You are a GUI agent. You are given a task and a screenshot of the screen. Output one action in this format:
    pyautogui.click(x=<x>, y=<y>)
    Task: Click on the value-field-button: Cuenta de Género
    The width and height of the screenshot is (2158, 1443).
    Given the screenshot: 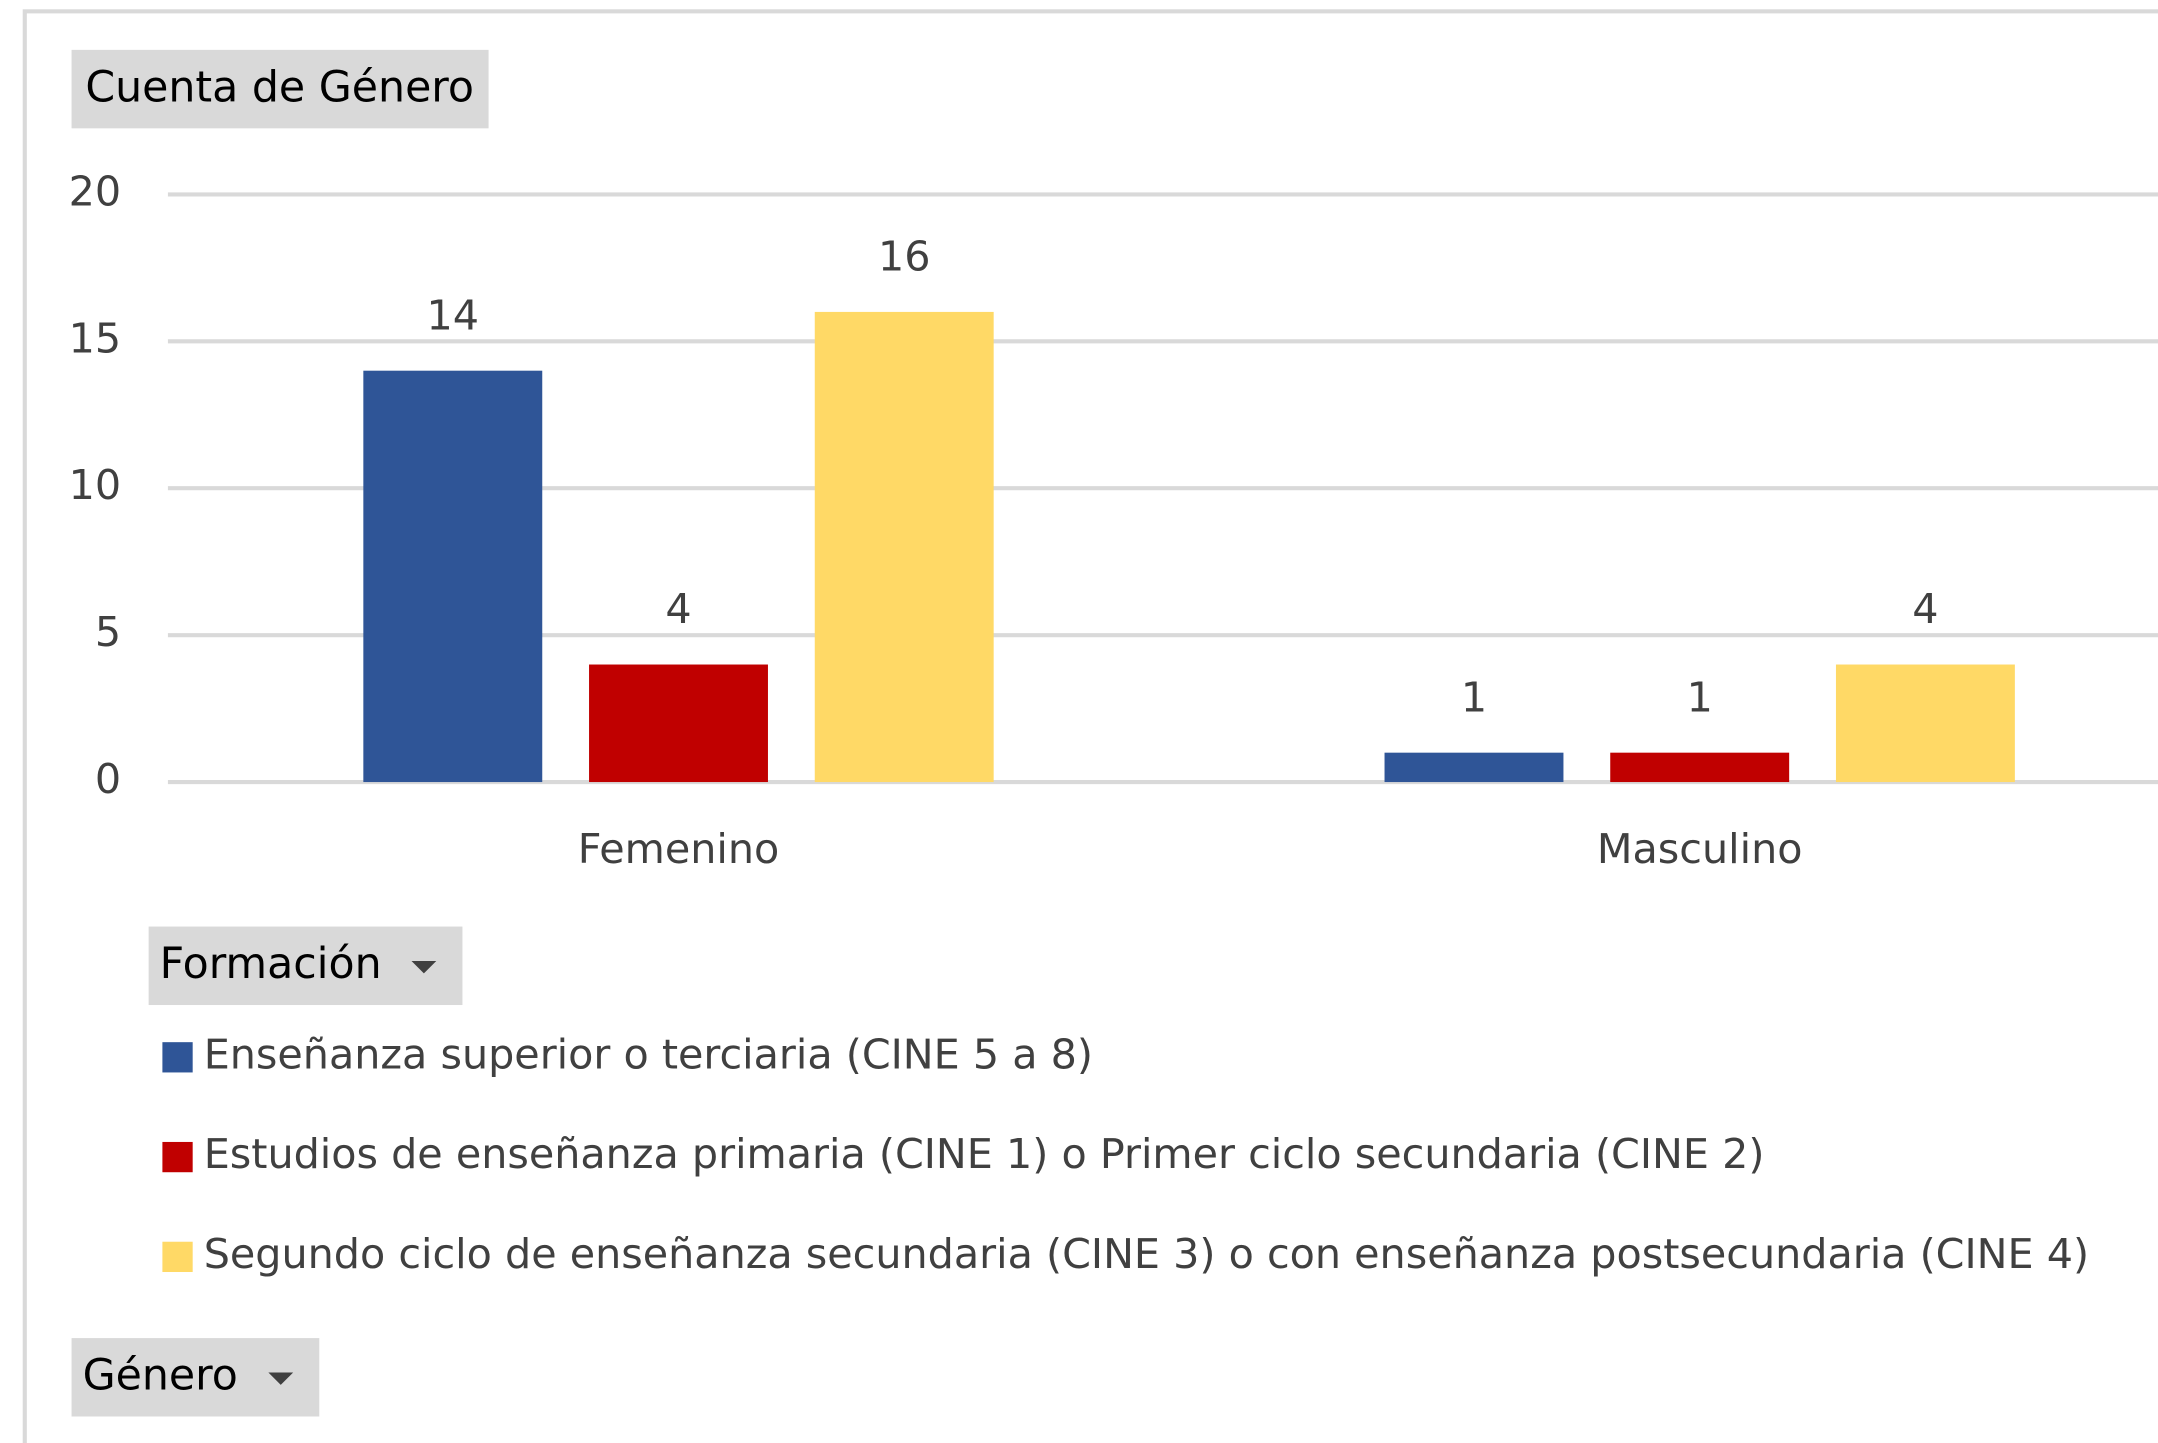 What is the action you would take?
    pyautogui.click(x=280, y=89)
    